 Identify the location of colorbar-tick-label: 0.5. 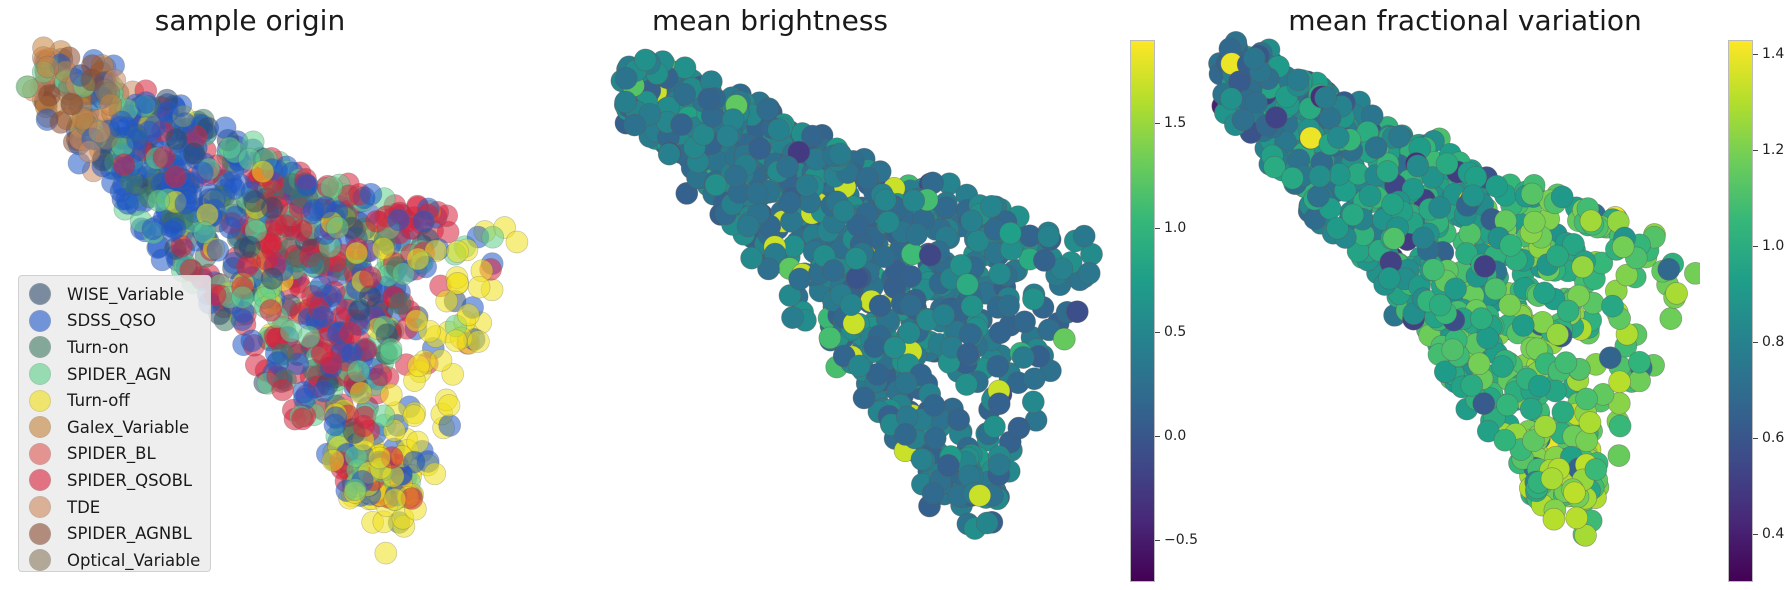
(1175, 331).